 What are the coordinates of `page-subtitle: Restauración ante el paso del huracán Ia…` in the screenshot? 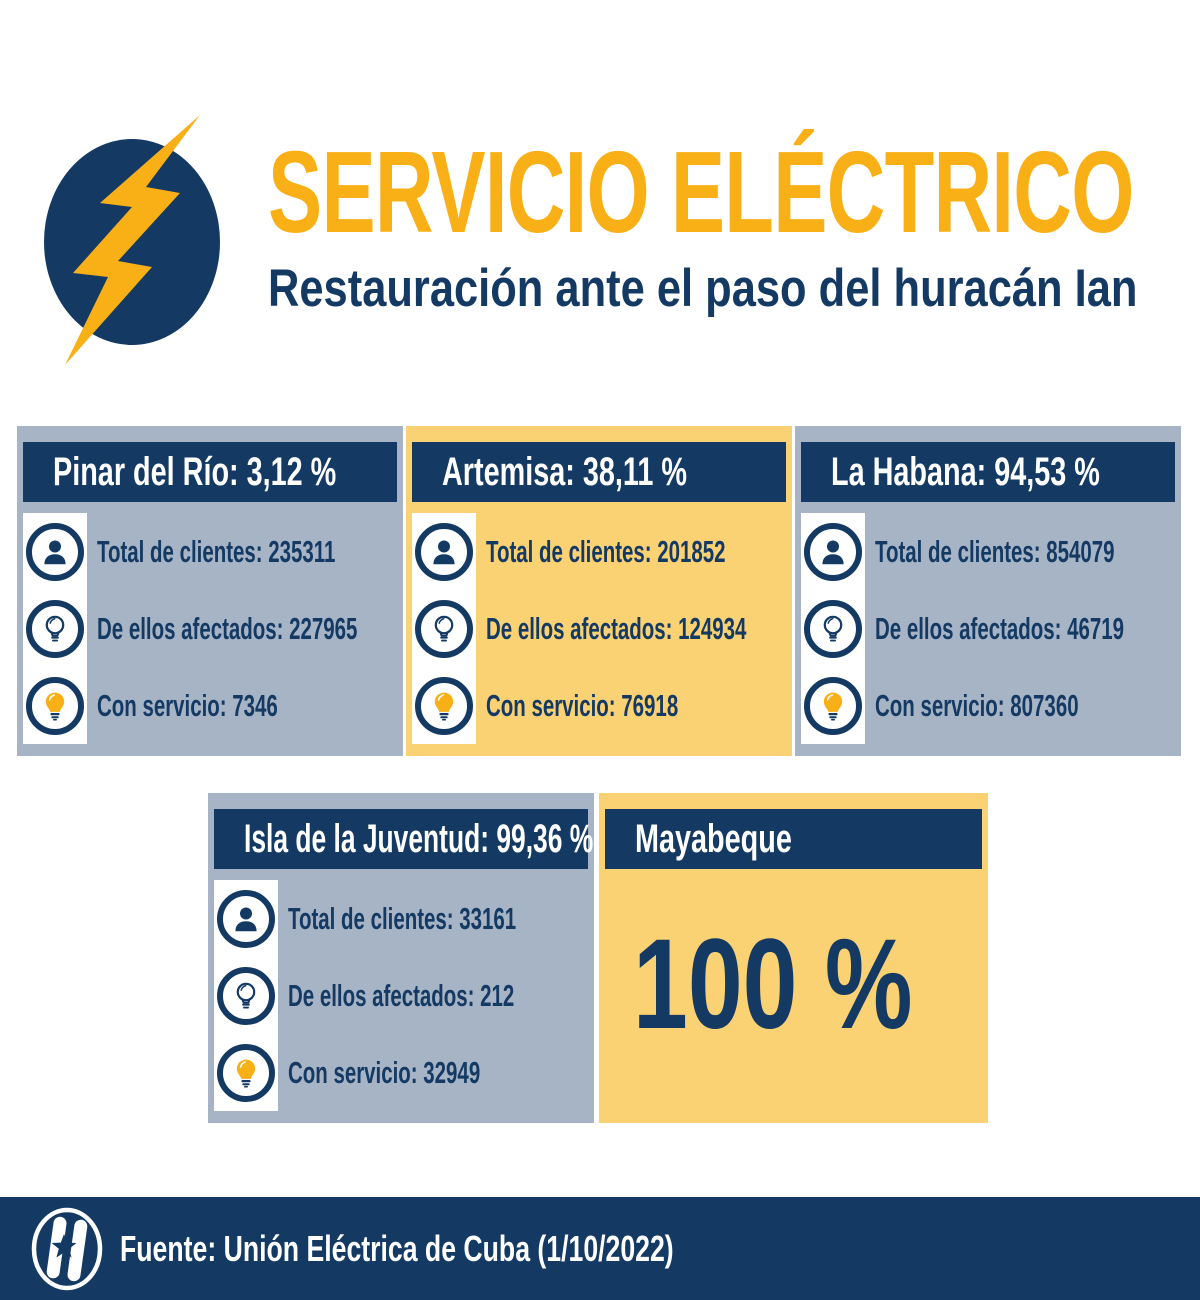 It's located at (703, 288).